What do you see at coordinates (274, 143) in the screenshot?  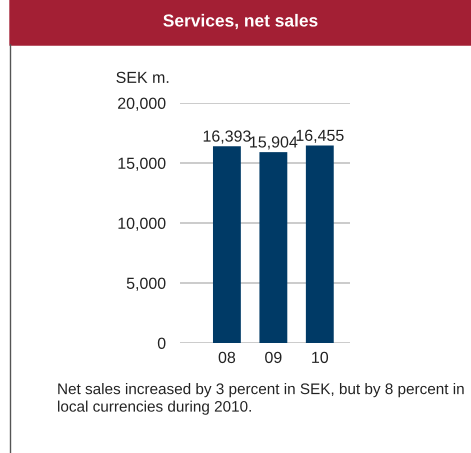 I see `data-label: 15,904` at bounding box center [274, 143].